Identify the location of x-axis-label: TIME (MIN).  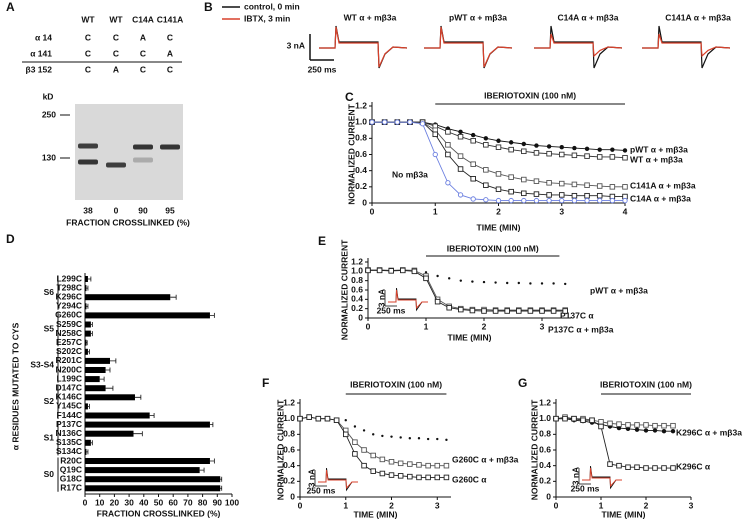
(624, 514).